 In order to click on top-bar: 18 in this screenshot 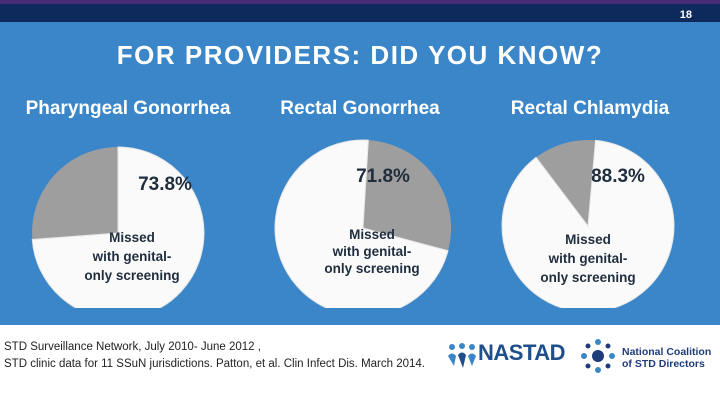, I will do `click(360, 11)`.